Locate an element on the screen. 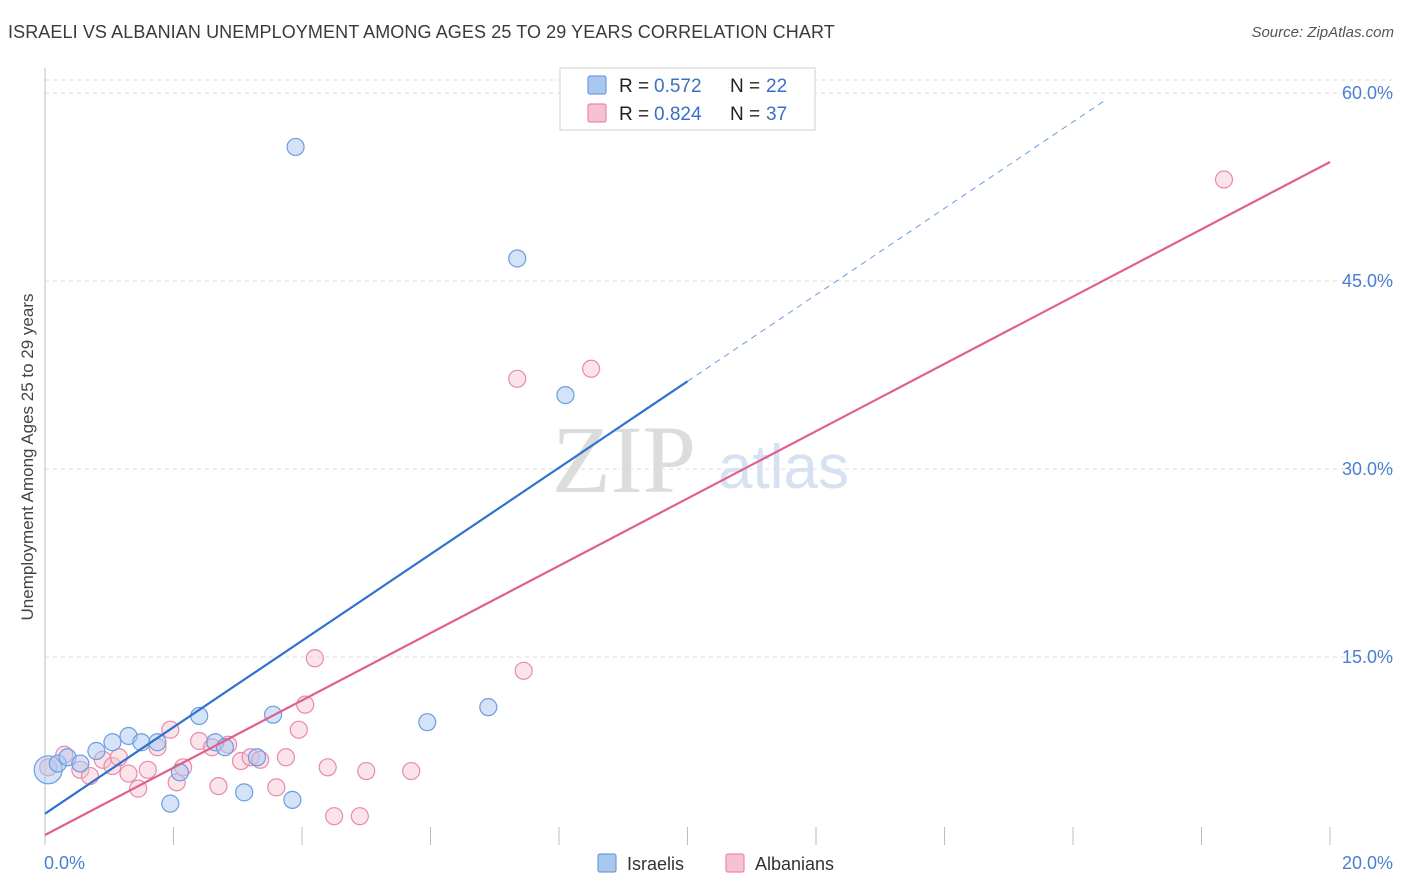  legend-swatch-albanians is located at coordinates (597, 113).